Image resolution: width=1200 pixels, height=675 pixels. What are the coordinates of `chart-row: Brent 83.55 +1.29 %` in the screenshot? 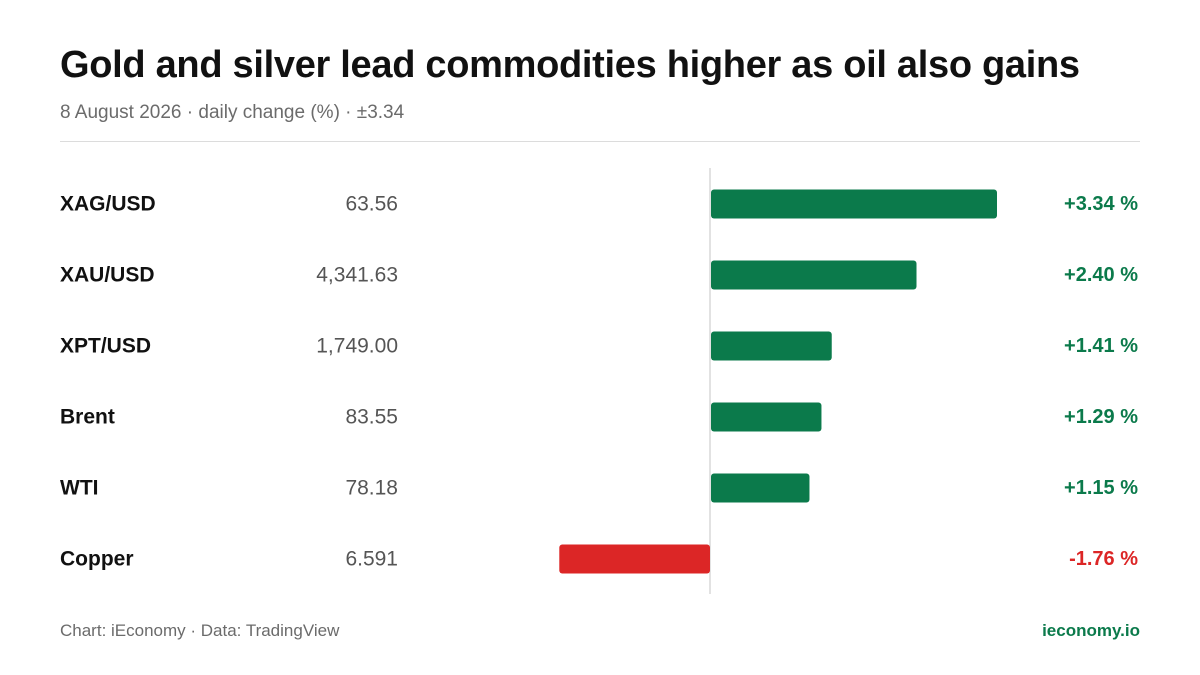 It's located at (599, 417).